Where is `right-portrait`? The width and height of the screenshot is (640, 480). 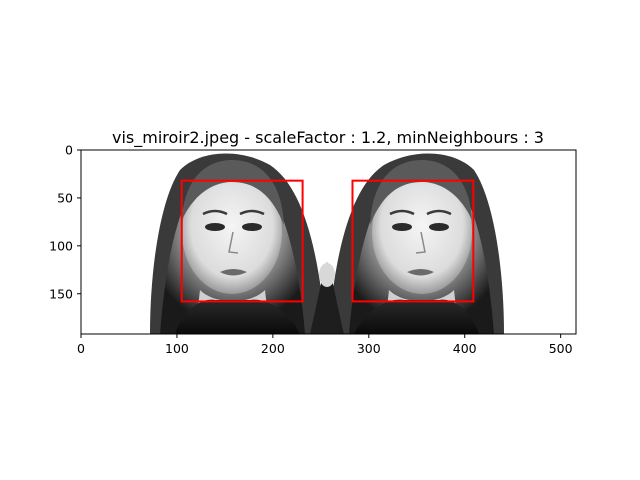
right-portrait is located at coordinates (416, 243).